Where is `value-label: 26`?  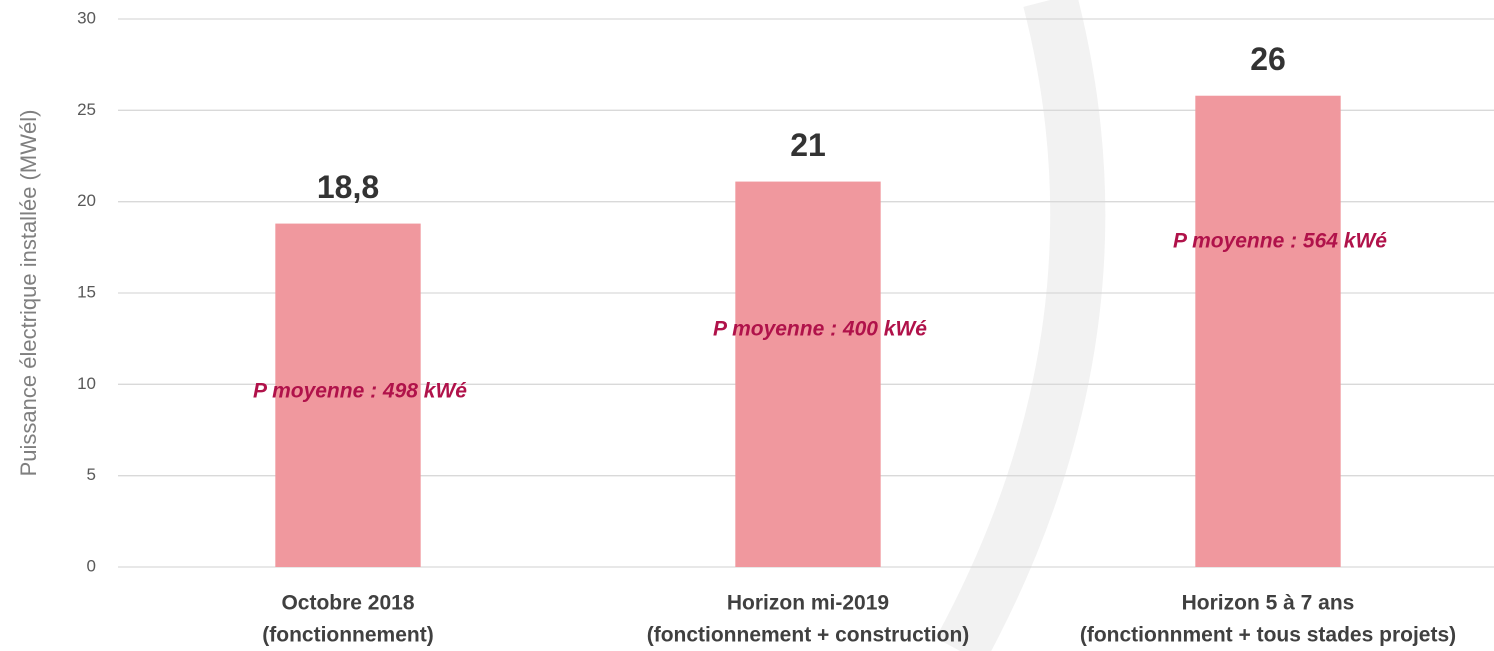
value-label: 26 is located at coordinates (1268, 59).